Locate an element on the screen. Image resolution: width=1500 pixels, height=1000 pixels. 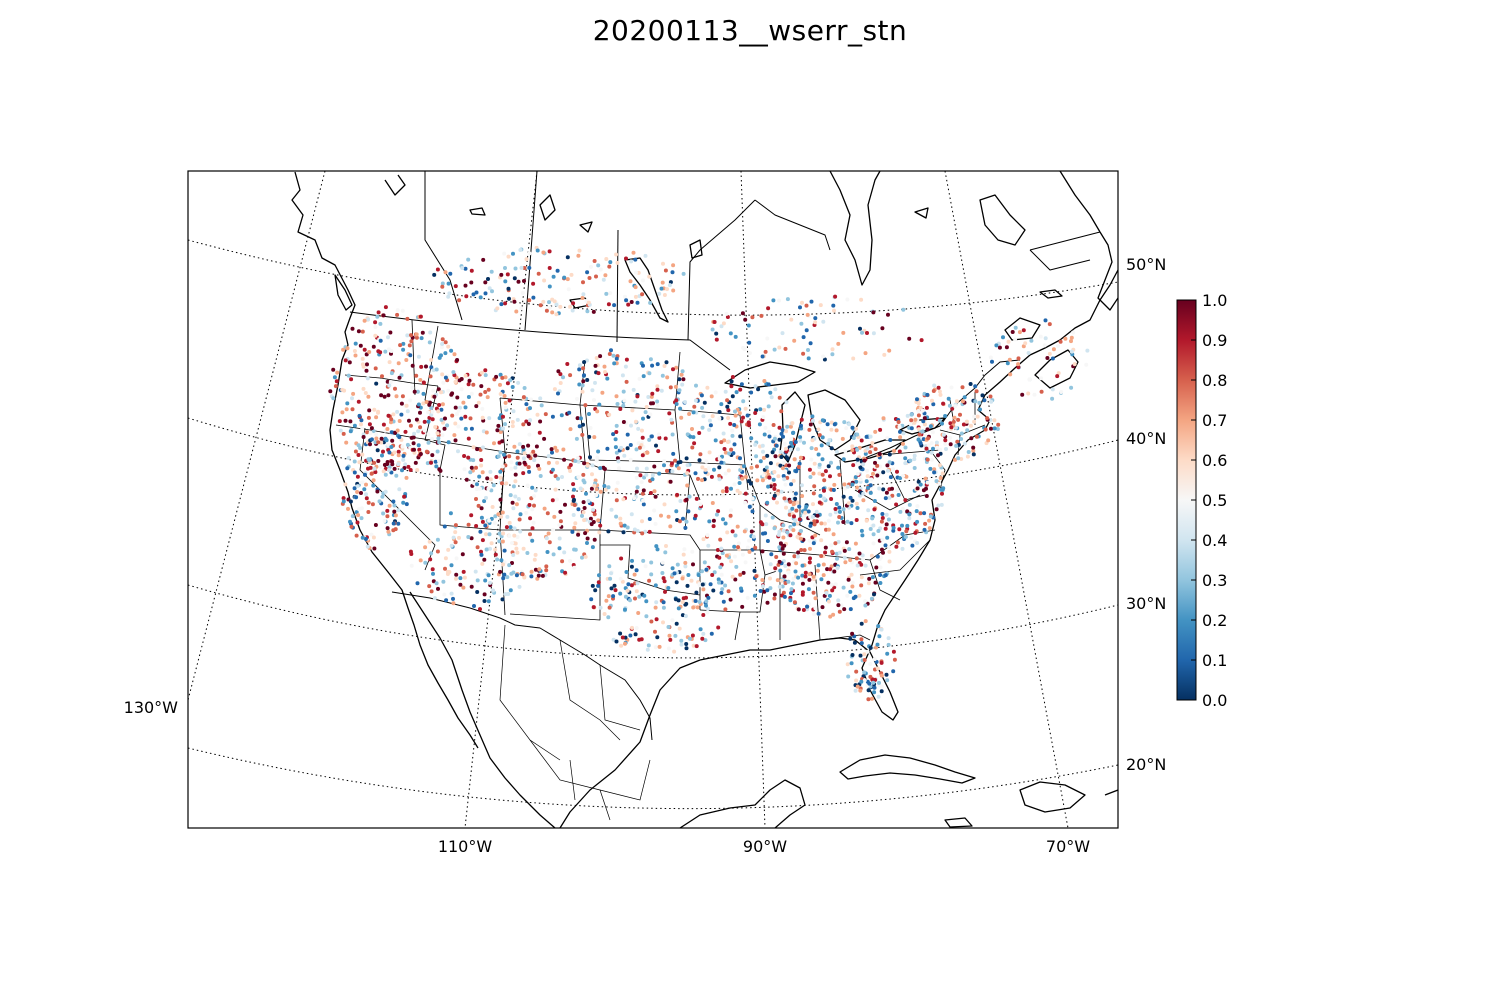
lon-label-110: 110°W is located at coordinates (465, 846).